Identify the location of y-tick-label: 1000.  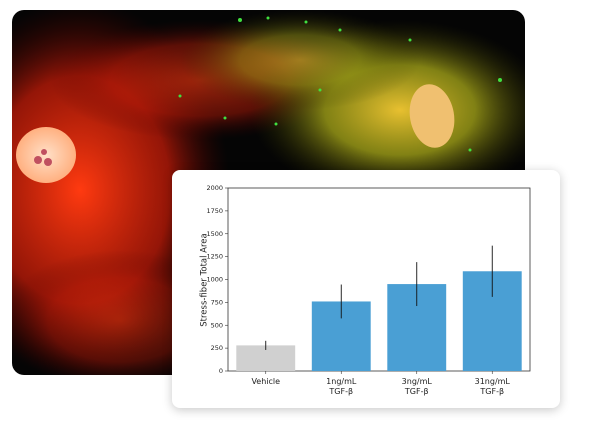
(214, 280).